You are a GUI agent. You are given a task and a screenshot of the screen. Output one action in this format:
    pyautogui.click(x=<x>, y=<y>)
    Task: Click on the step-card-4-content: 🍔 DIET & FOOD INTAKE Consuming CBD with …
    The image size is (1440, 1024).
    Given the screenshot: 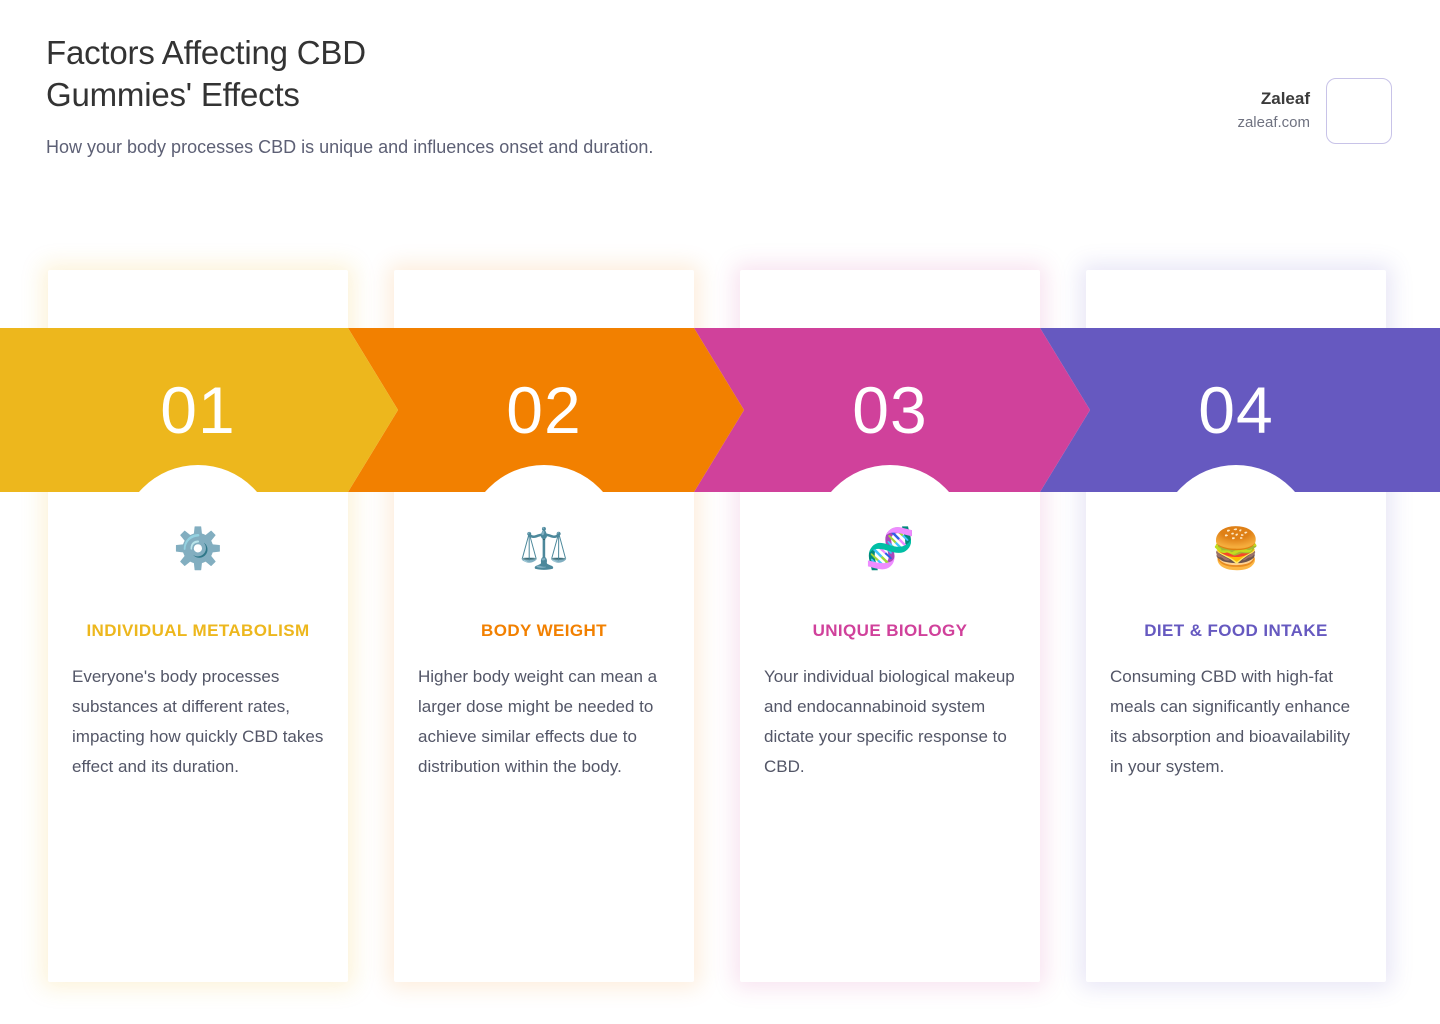 What is the action you would take?
    pyautogui.click(x=1236, y=652)
    